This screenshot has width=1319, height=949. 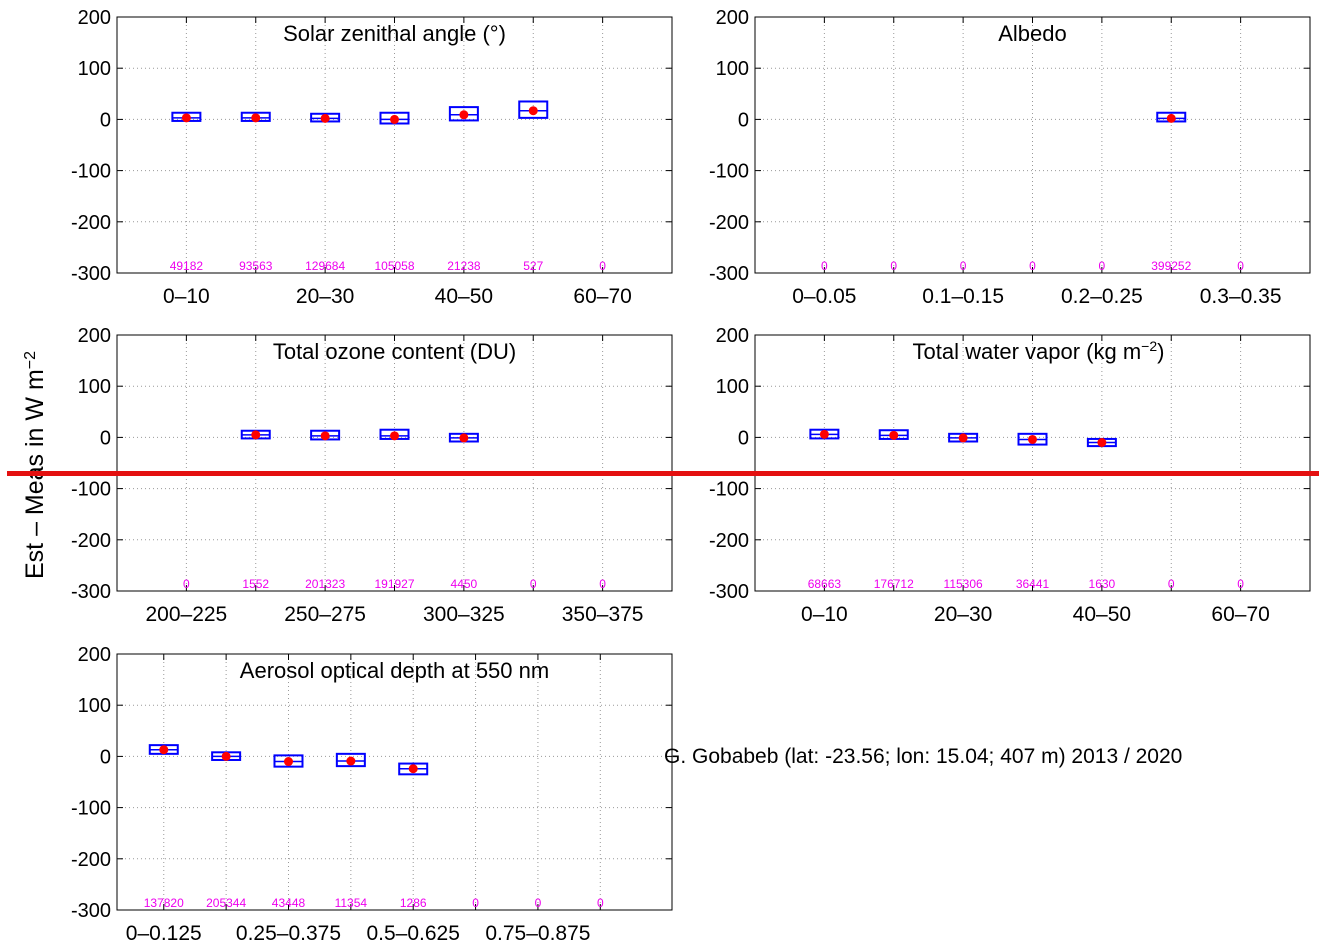 I want to click on count-label: 115306, so click(x=963, y=584).